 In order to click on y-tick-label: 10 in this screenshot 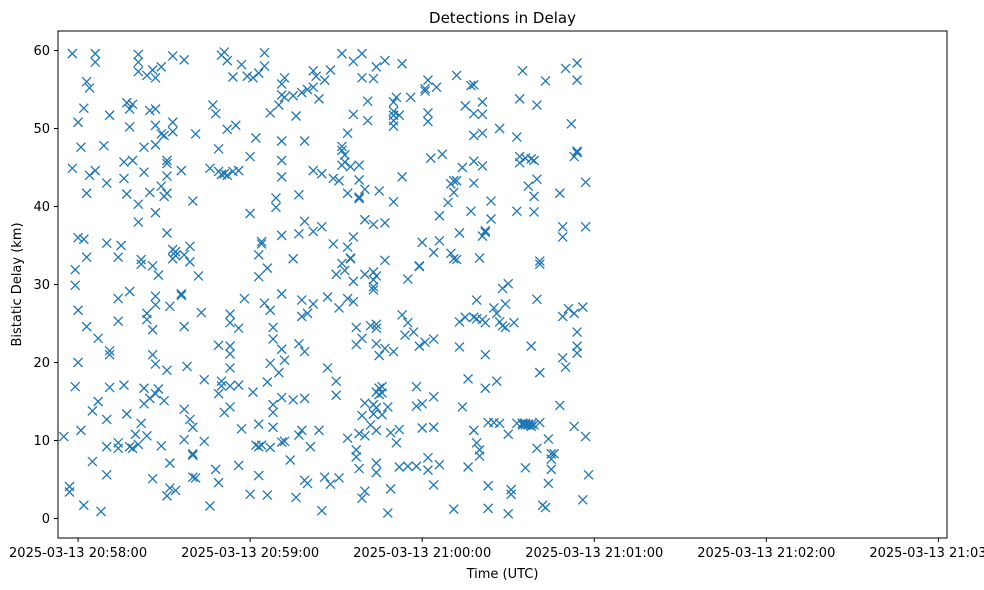, I will do `click(41, 441)`.